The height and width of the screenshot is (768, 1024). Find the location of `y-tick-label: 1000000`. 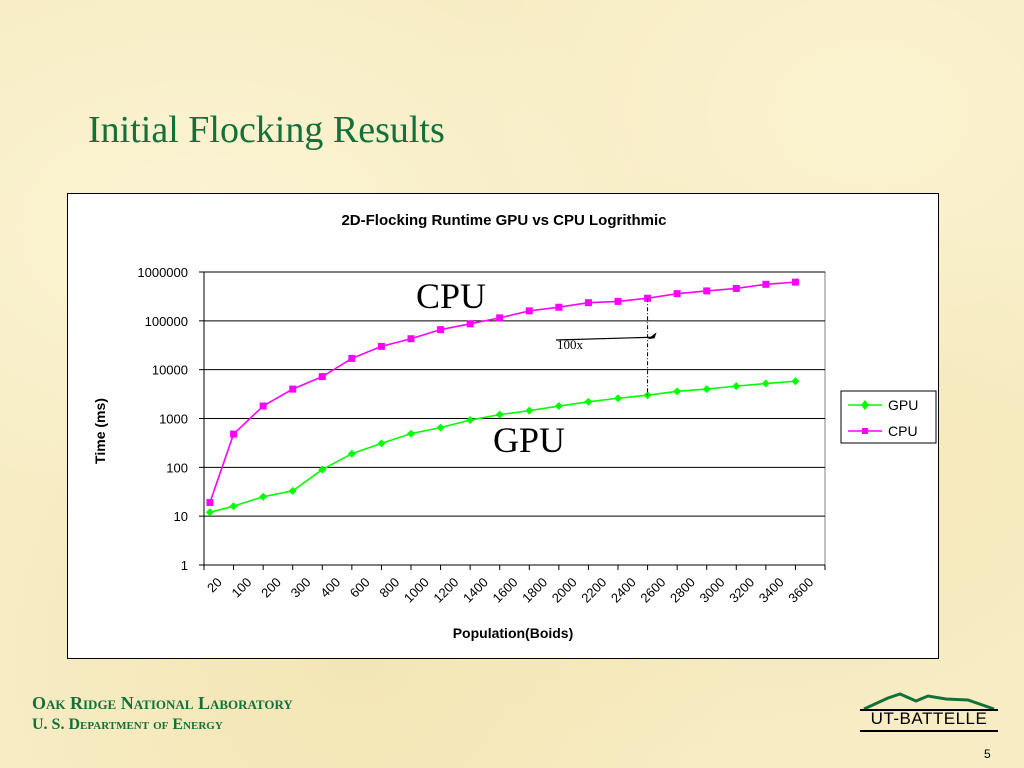

y-tick-label: 1000000 is located at coordinates (162, 272).